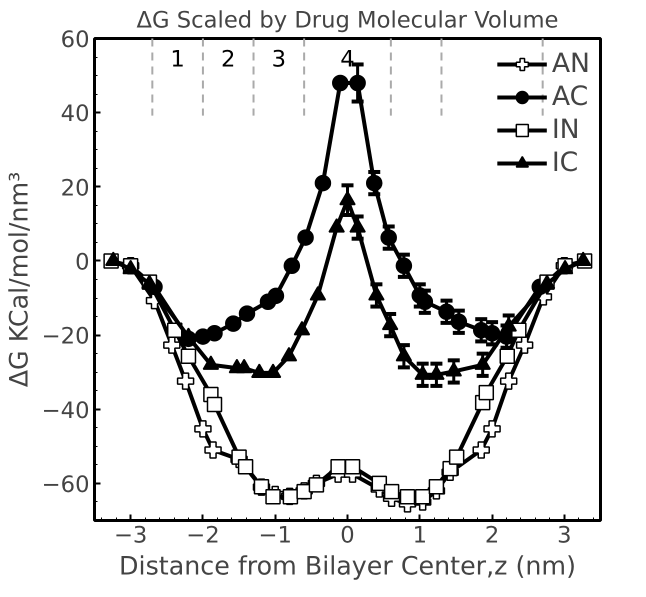 This screenshot has width=646, height=597. I want to click on x-tick-label: 3, so click(564, 535).